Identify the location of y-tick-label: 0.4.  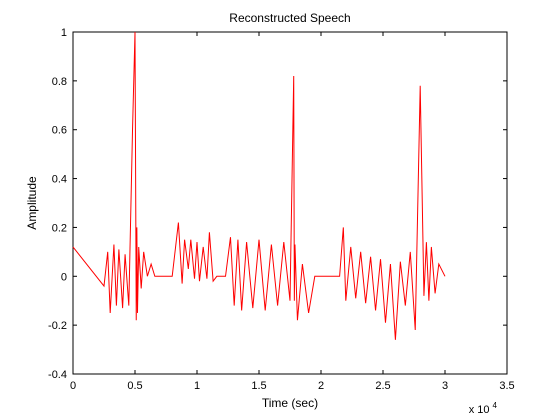
(59, 180).